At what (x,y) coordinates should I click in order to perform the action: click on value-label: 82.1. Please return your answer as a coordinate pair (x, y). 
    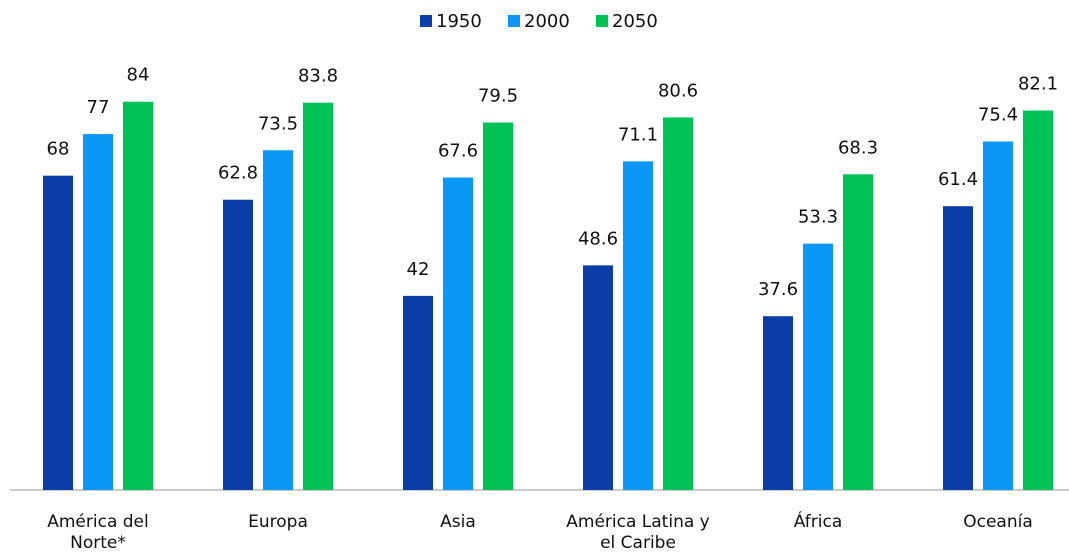
    Looking at the image, I should click on (1038, 84).